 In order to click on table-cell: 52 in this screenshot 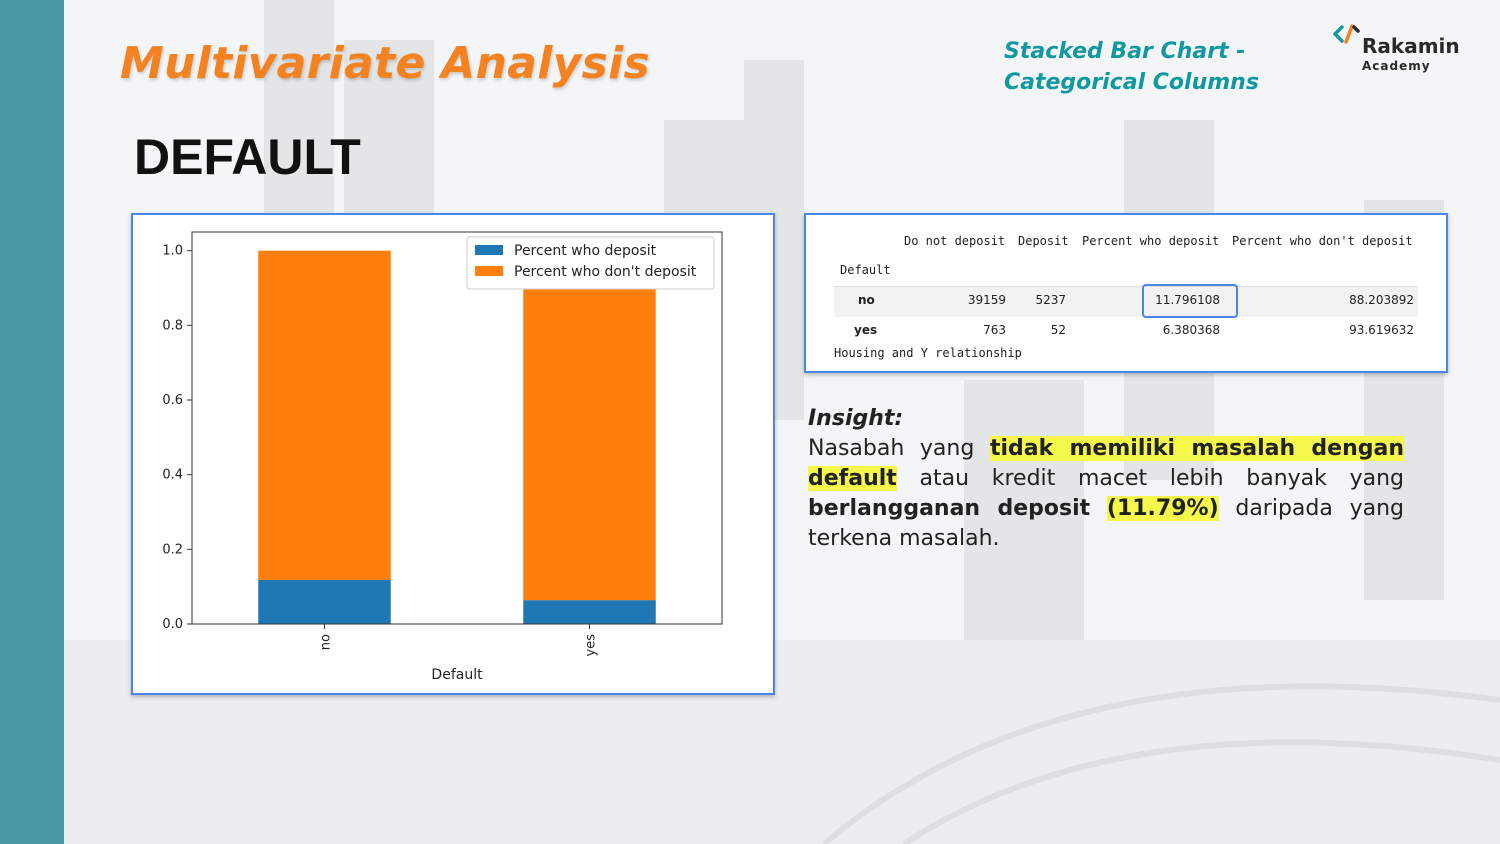, I will do `click(1058, 330)`.